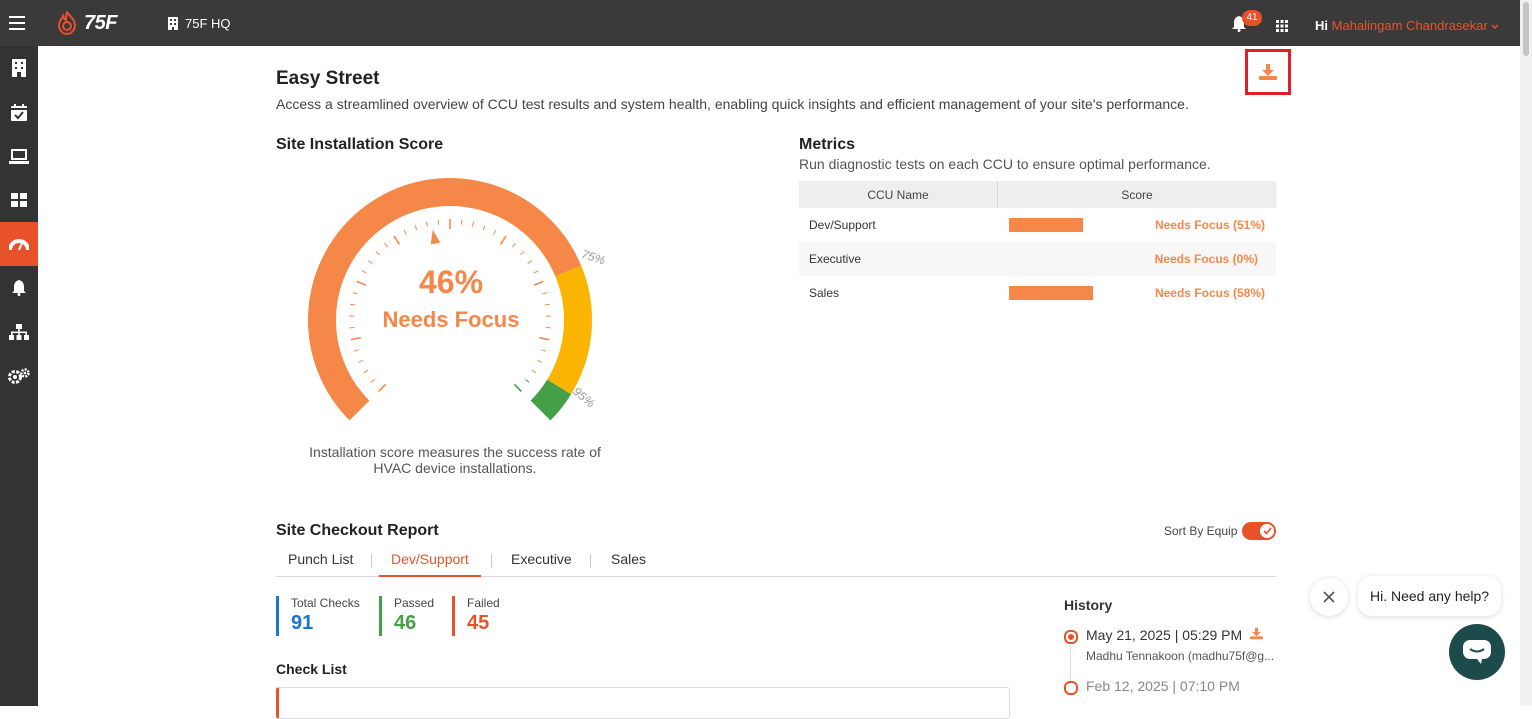 This screenshot has width=1532, height=719. What do you see at coordinates (1410, 25) in the screenshot?
I see `user-name: Mahalingam Chandrasekar` at bounding box center [1410, 25].